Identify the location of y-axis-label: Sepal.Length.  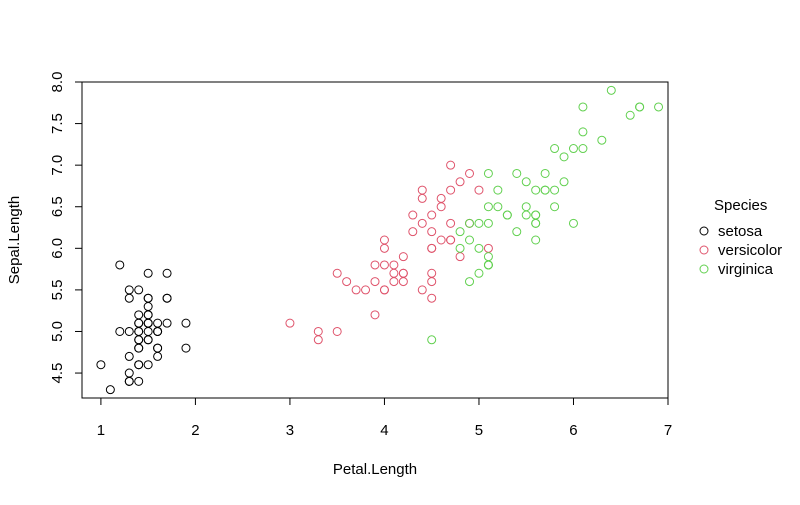
(14, 240).